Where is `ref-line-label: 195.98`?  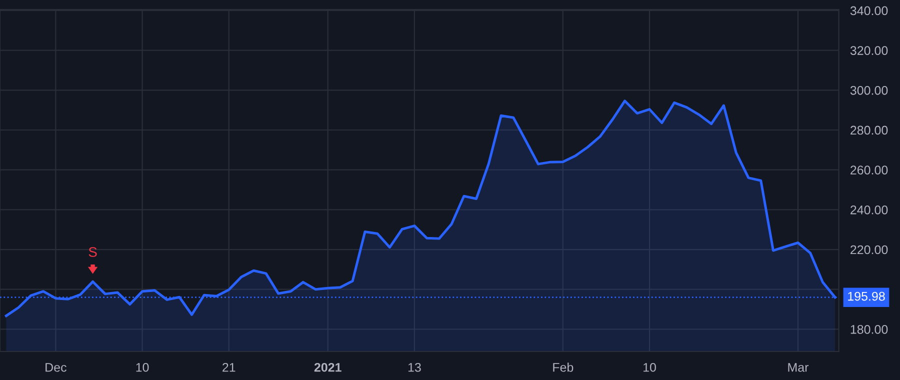
ref-line-label: 195.98 is located at coordinates (866, 296).